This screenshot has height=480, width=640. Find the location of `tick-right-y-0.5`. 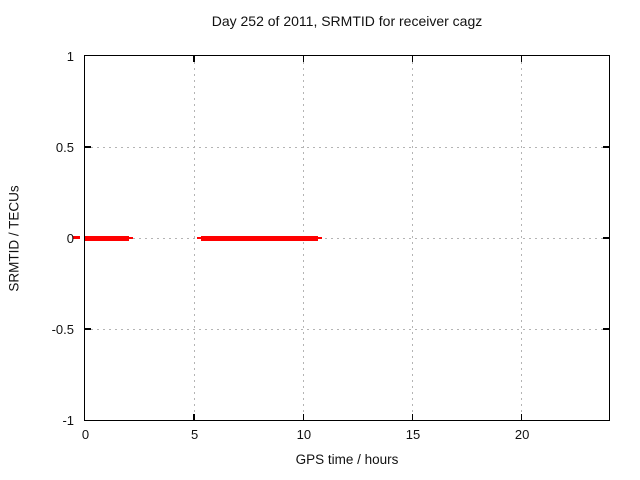

tick-right-y-0.5 is located at coordinates (606, 147).